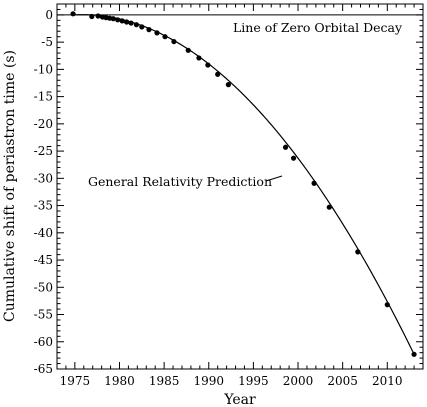  Describe the element at coordinates (47, 42) in the screenshot. I see `y-tick-label: -5` at that location.